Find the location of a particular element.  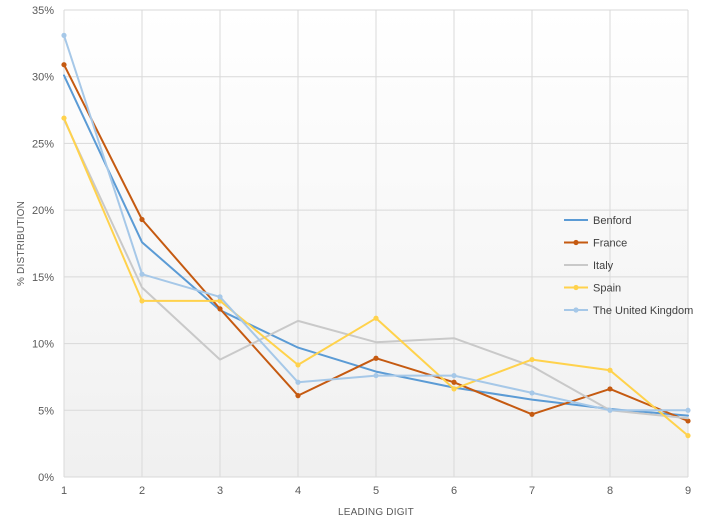

y-axis-title: % DISTRIBUTION is located at coordinates (21, 243).